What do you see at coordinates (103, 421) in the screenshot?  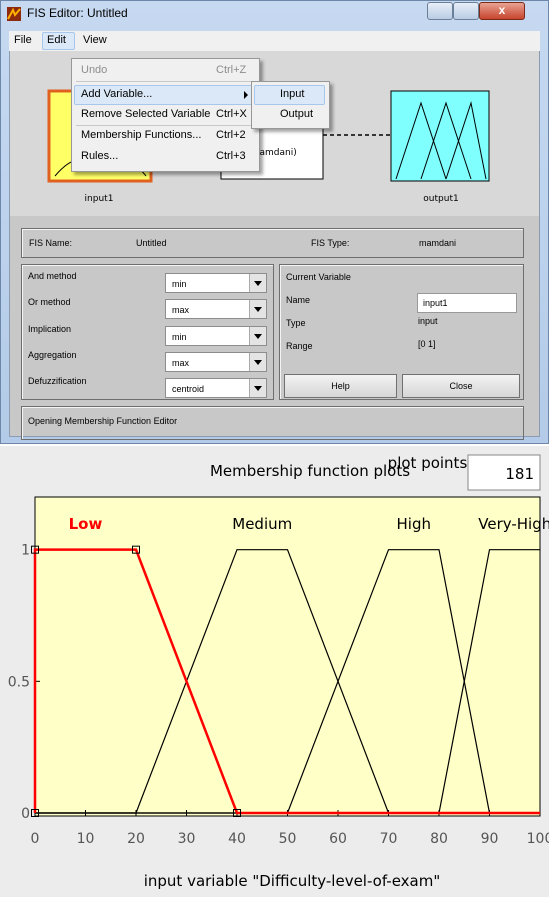 I see `status-text: Opening Membership Function Editor` at bounding box center [103, 421].